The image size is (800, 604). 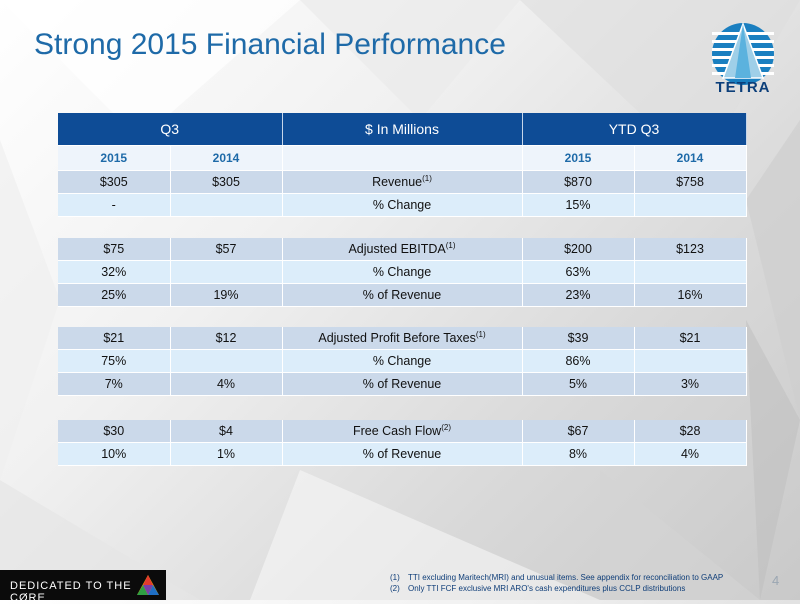 I want to click on table-cell: -, so click(x=114, y=205).